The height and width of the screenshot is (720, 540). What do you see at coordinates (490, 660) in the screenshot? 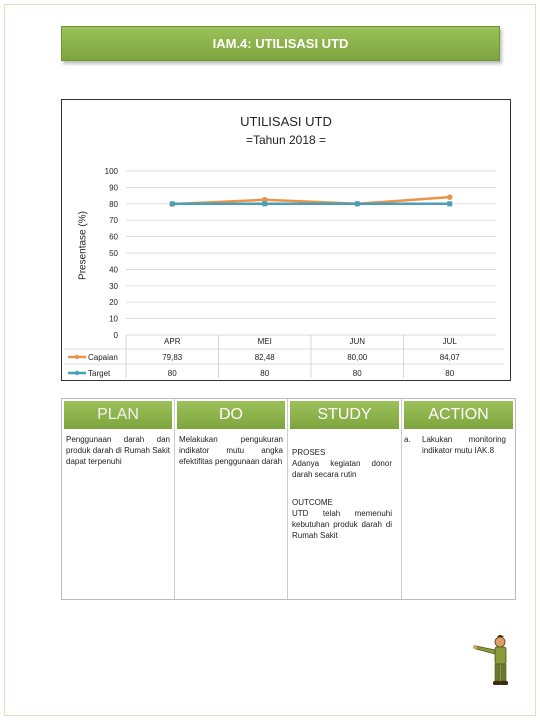
I see `pointing-figure-icon` at bounding box center [490, 660].